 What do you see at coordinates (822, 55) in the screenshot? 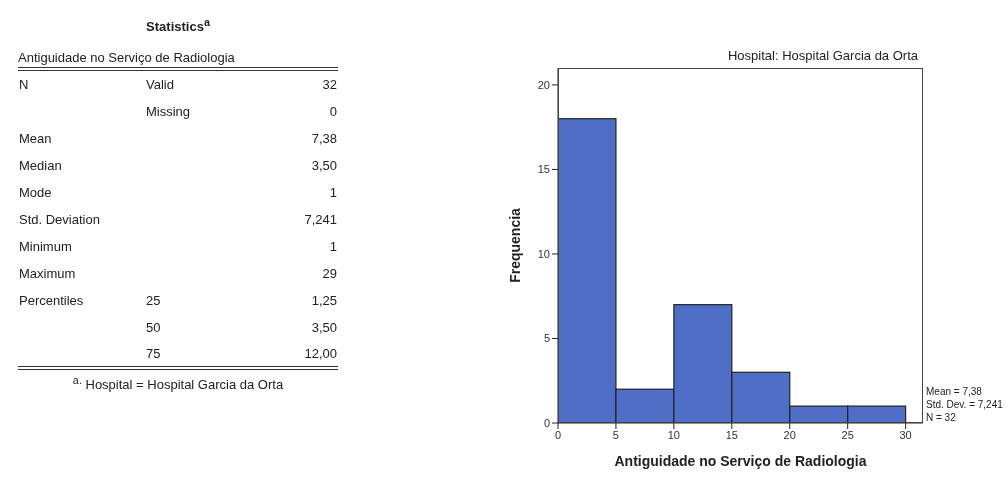
I see `chart-title: Hospital: Hospital Garcia da Orta` at bounding box center [822, 55].